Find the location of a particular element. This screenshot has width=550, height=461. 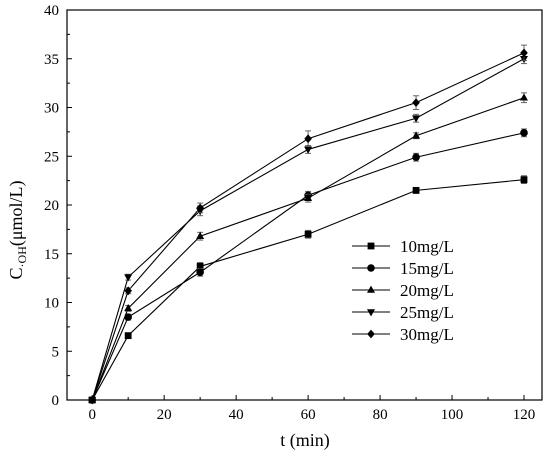

y-tick-label: 25 is located at coordinates (51, 157).